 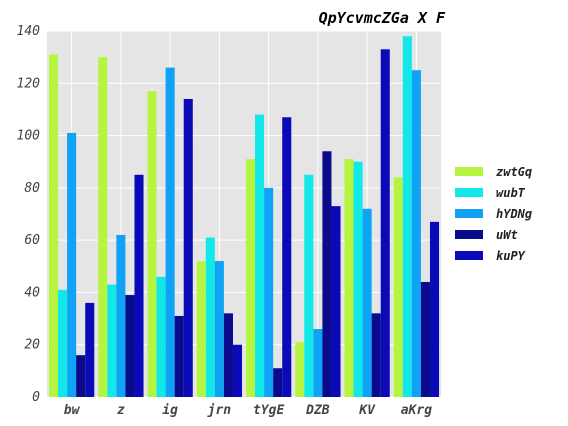 I want to click on bar-hYDNg-tYgE, so click(x=269, y=292).